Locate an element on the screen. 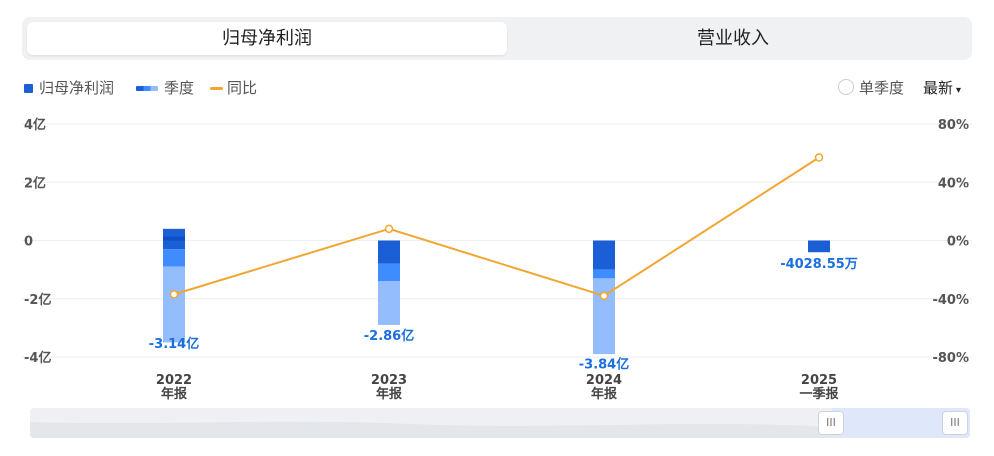 This screenshot has height=456, width=994. scroll-handle-left: III is located at coordinates (831, 423).